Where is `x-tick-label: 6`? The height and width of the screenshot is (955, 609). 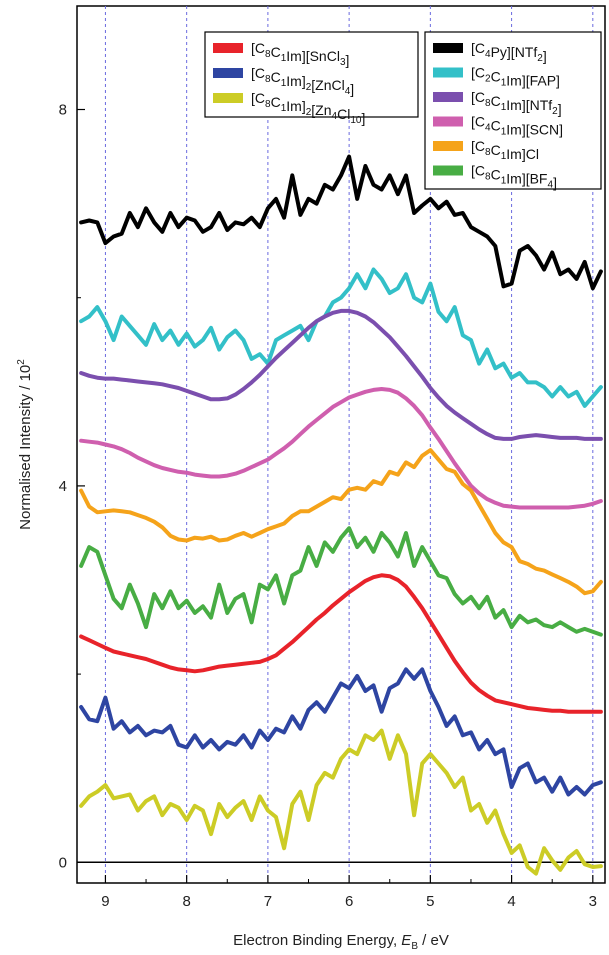 x-tick-label: 6 is located at coordinates (349, 901).